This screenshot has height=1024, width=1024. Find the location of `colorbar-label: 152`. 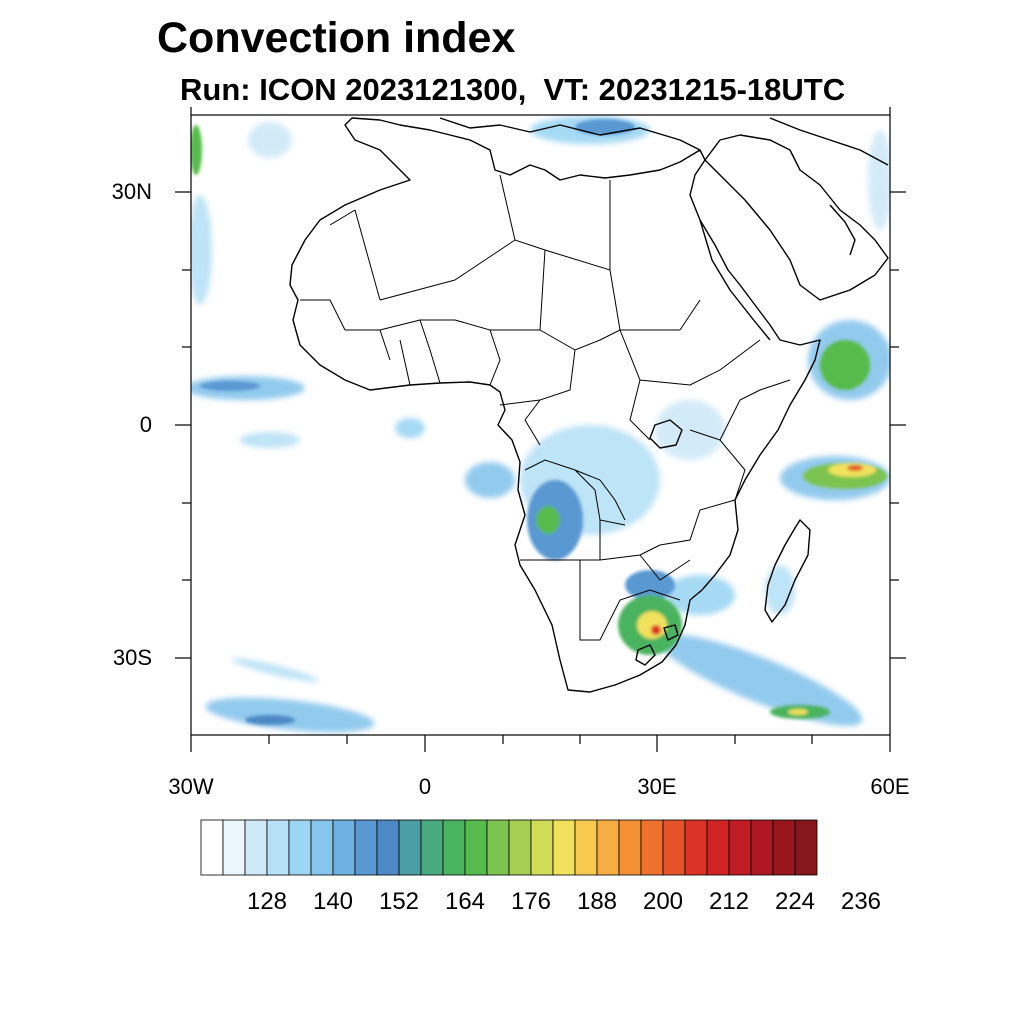

colorbar-label: 152 is located at coordinates (399, 901).